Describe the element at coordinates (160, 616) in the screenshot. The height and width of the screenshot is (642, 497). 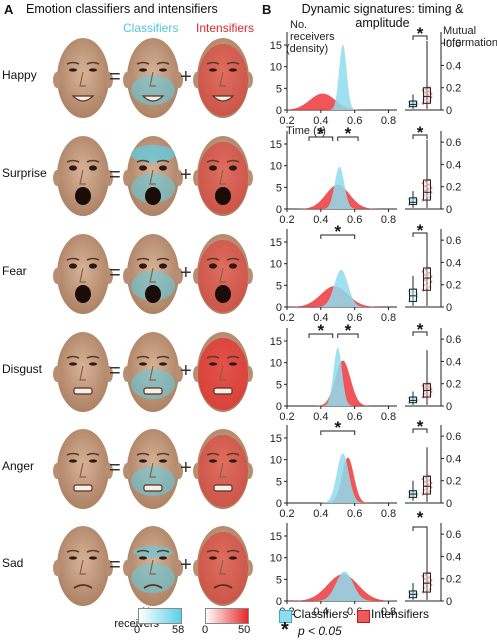
I see `classifier-colorbar` at that location.